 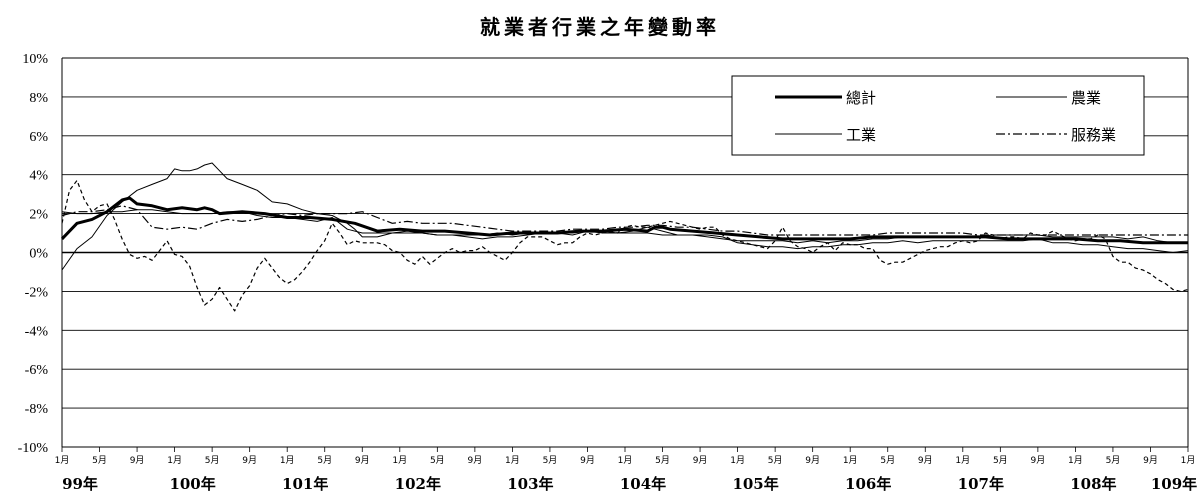 I want to click on y-tick-label: -4%, so click(x=37, y=331).